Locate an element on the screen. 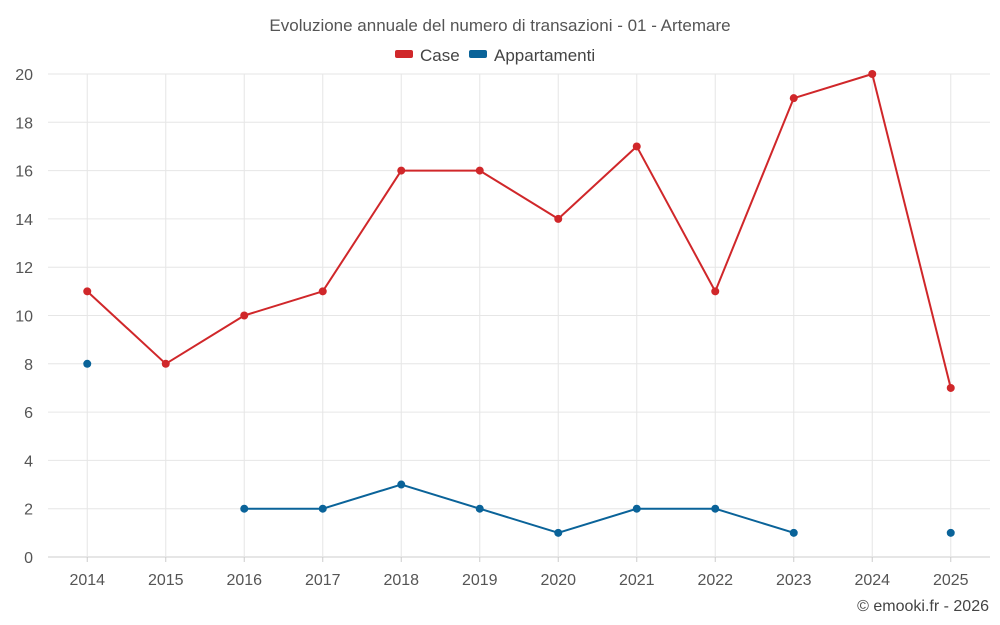 The height and width of the screenshot is (625, 1000). y-tick-label: 18 is located at coordinates (24, 123).